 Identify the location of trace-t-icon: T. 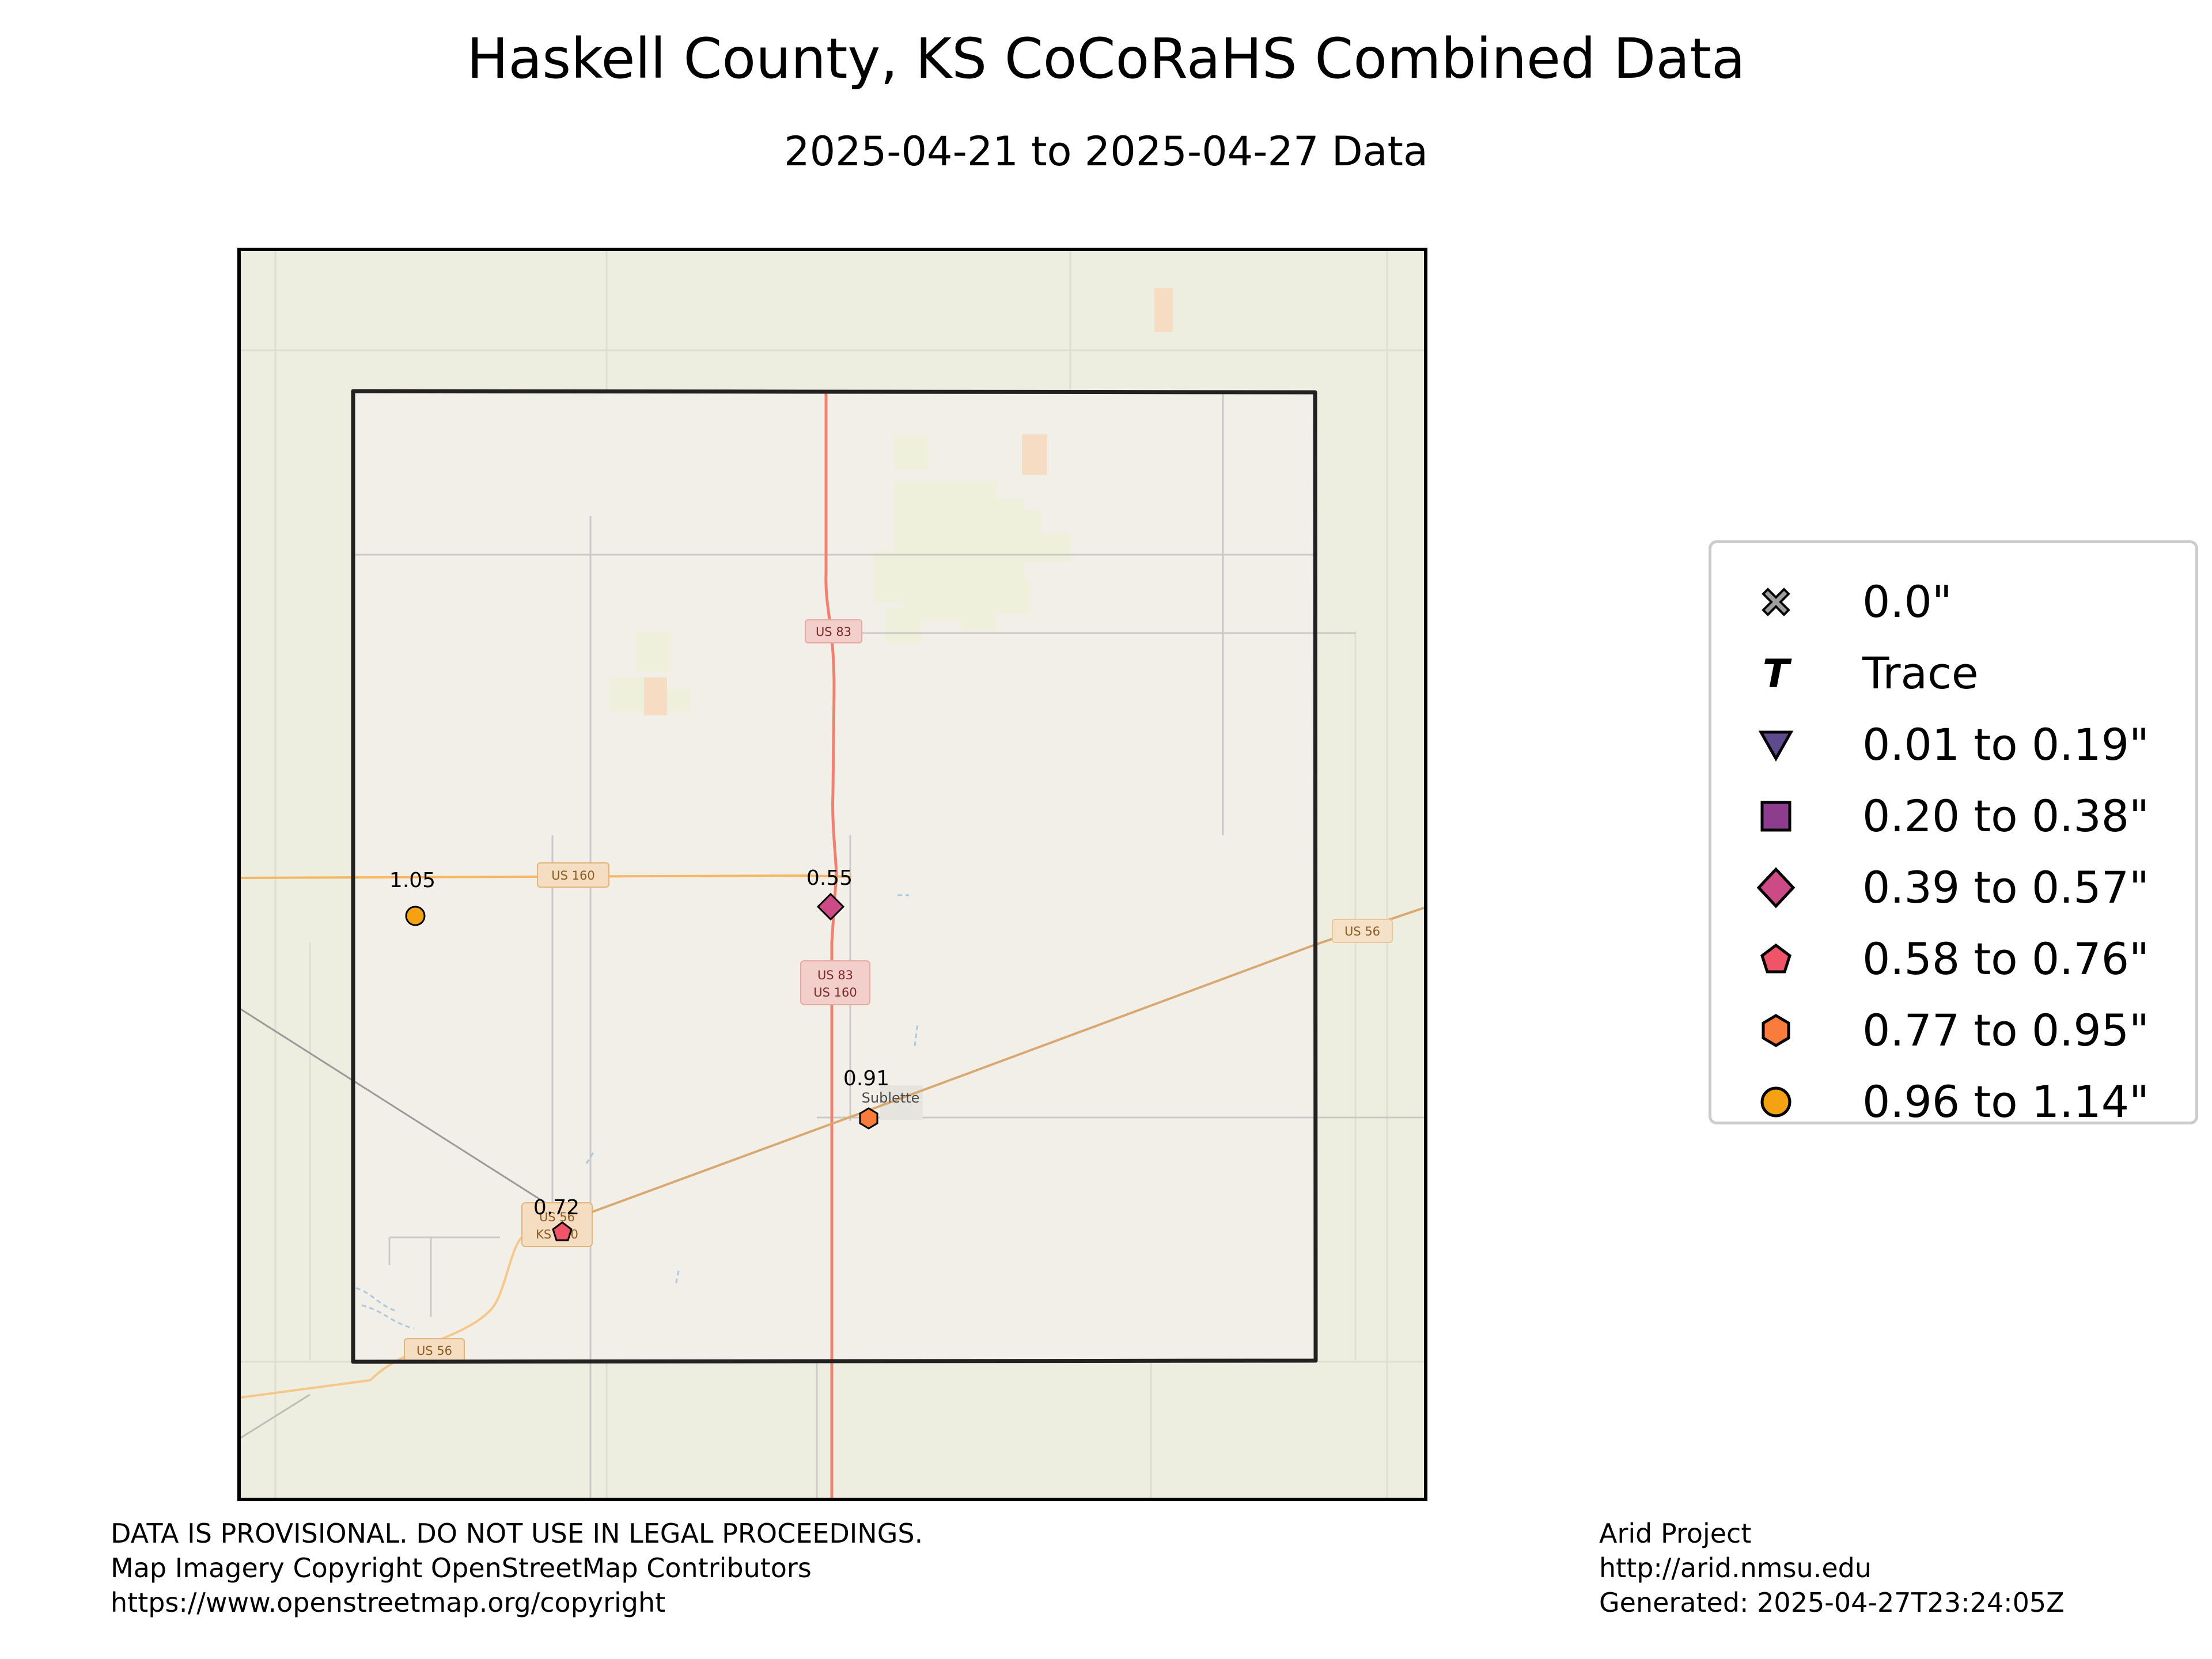
(1776, 673).